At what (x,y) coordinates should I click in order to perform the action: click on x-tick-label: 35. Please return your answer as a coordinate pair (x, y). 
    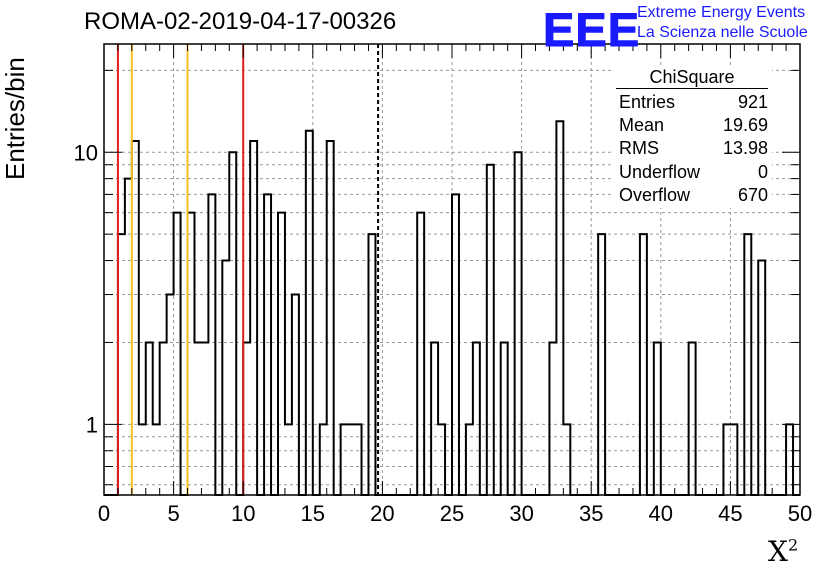
    Looking at the image, I should click on (591, 513).